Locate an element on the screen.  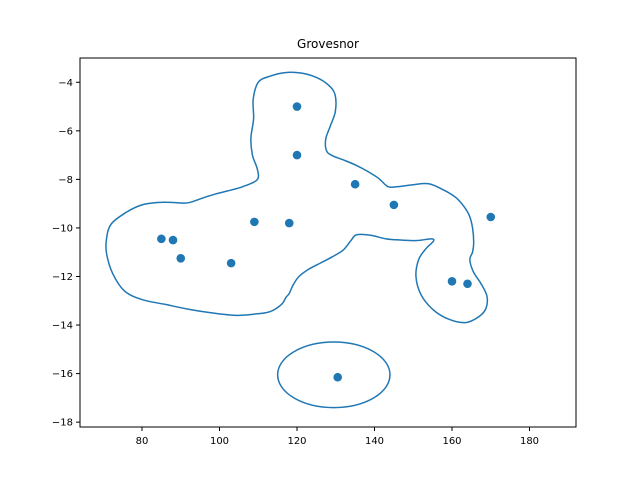
x-tick-label: 80 is located at coordinates (142, 441).